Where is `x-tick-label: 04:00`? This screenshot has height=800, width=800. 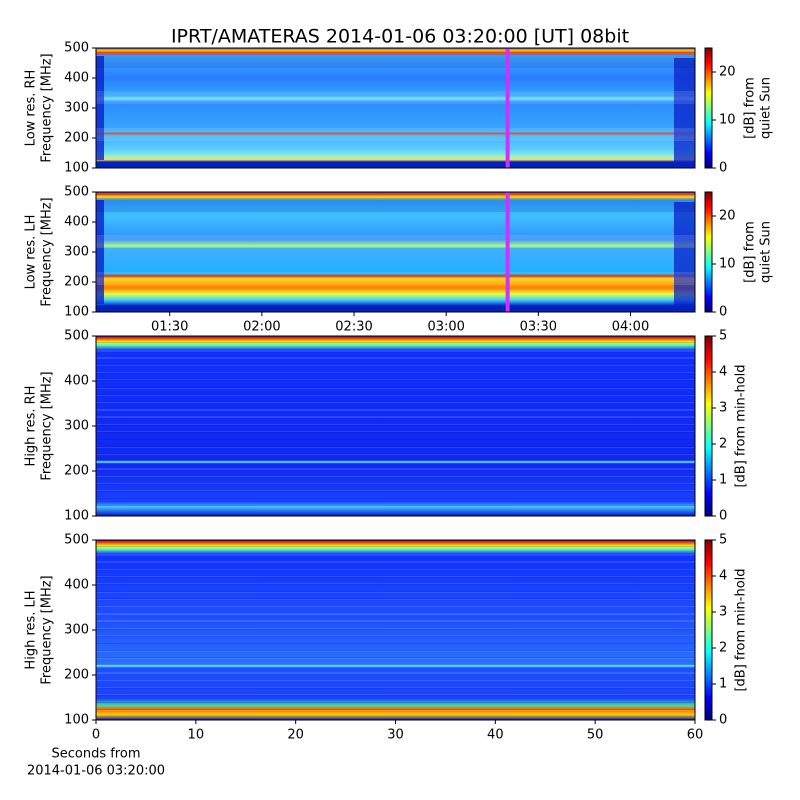 x-tick-label: 04:00 is located at coordinates (630, 327).